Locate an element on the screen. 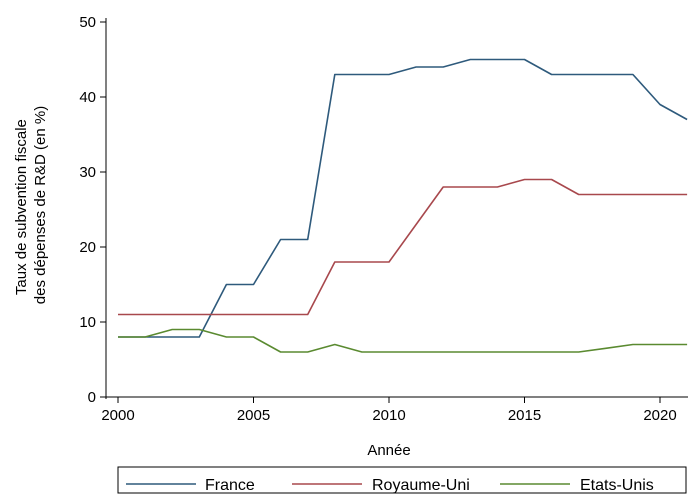  legend-label-etats-unis: Etats-Unis is located at coordinates (617, 485).